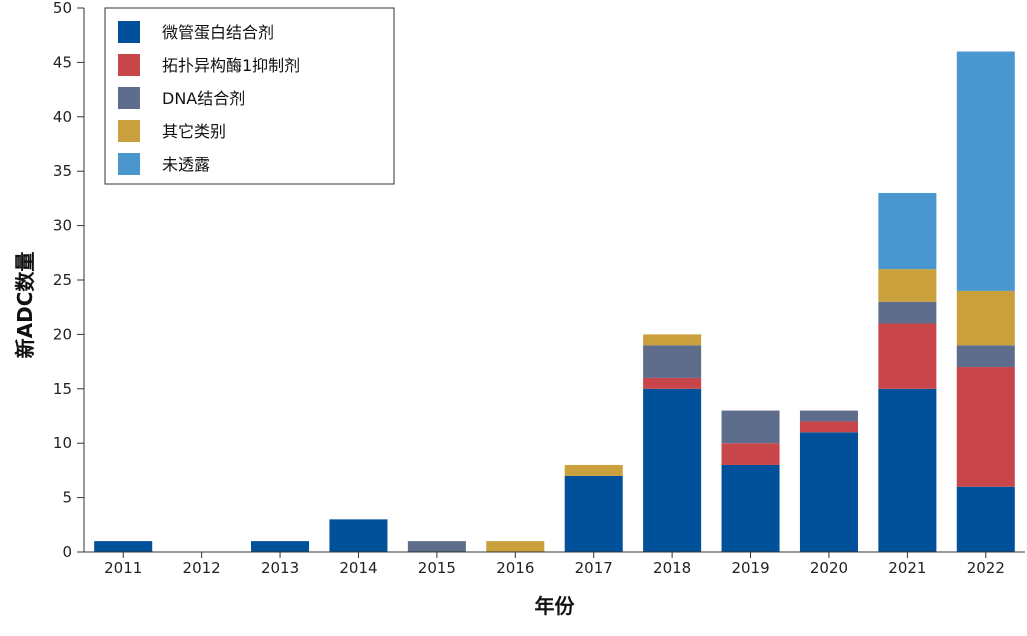  What do you see at coordinates (62, 171) in the screenshot?
I see `y-tick-label: 35` at bounding box center [62, 171].